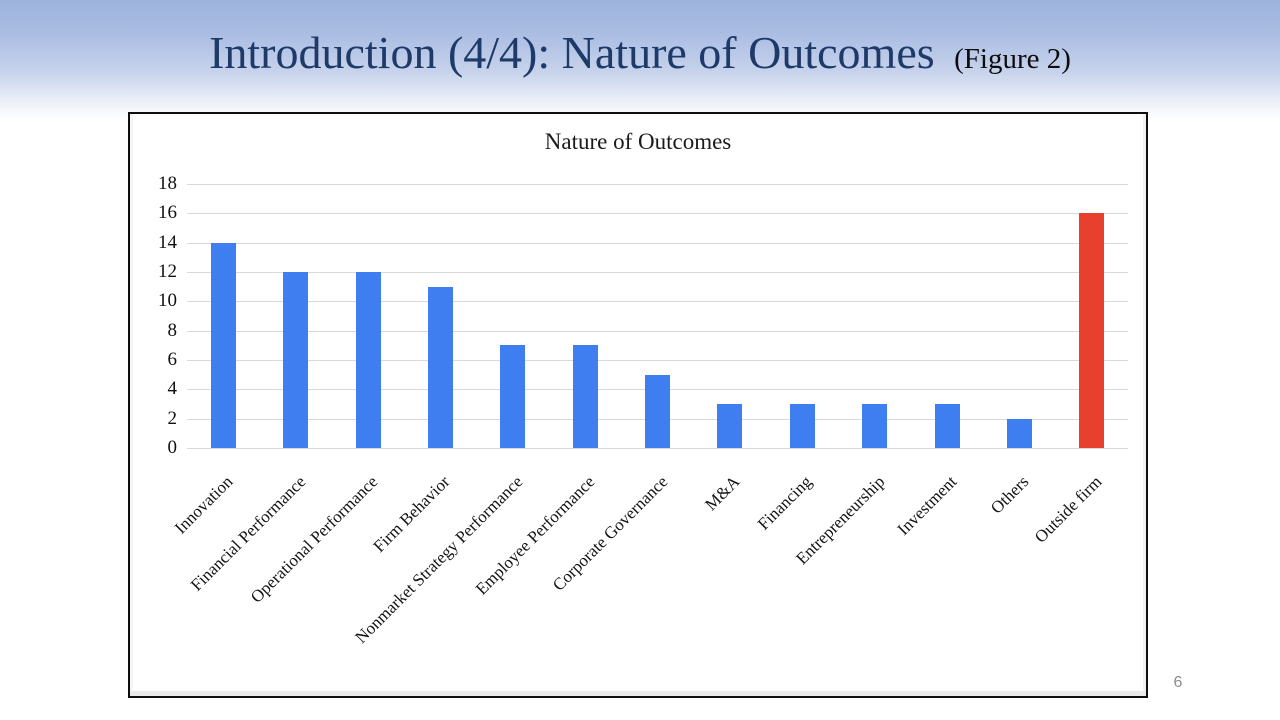 Image resolution: width=1280 pixels, height=720 pixels. I want to click on x-label-outside-firm: Outside firm, so click(1068, 509).